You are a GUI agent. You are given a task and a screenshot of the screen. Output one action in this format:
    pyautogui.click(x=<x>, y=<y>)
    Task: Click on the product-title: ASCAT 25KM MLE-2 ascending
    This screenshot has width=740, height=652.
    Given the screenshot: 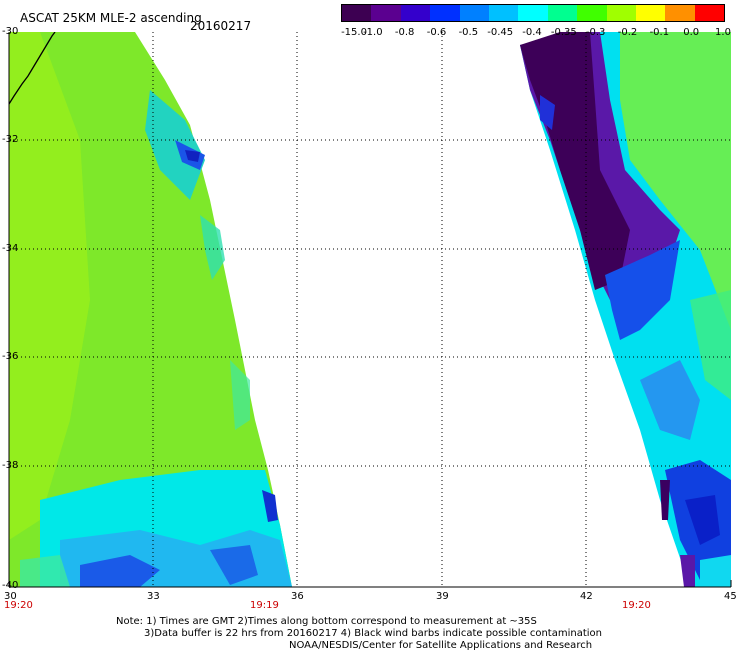 What is the action you would take?
    pyautogui.click(x=111, y=18)
    